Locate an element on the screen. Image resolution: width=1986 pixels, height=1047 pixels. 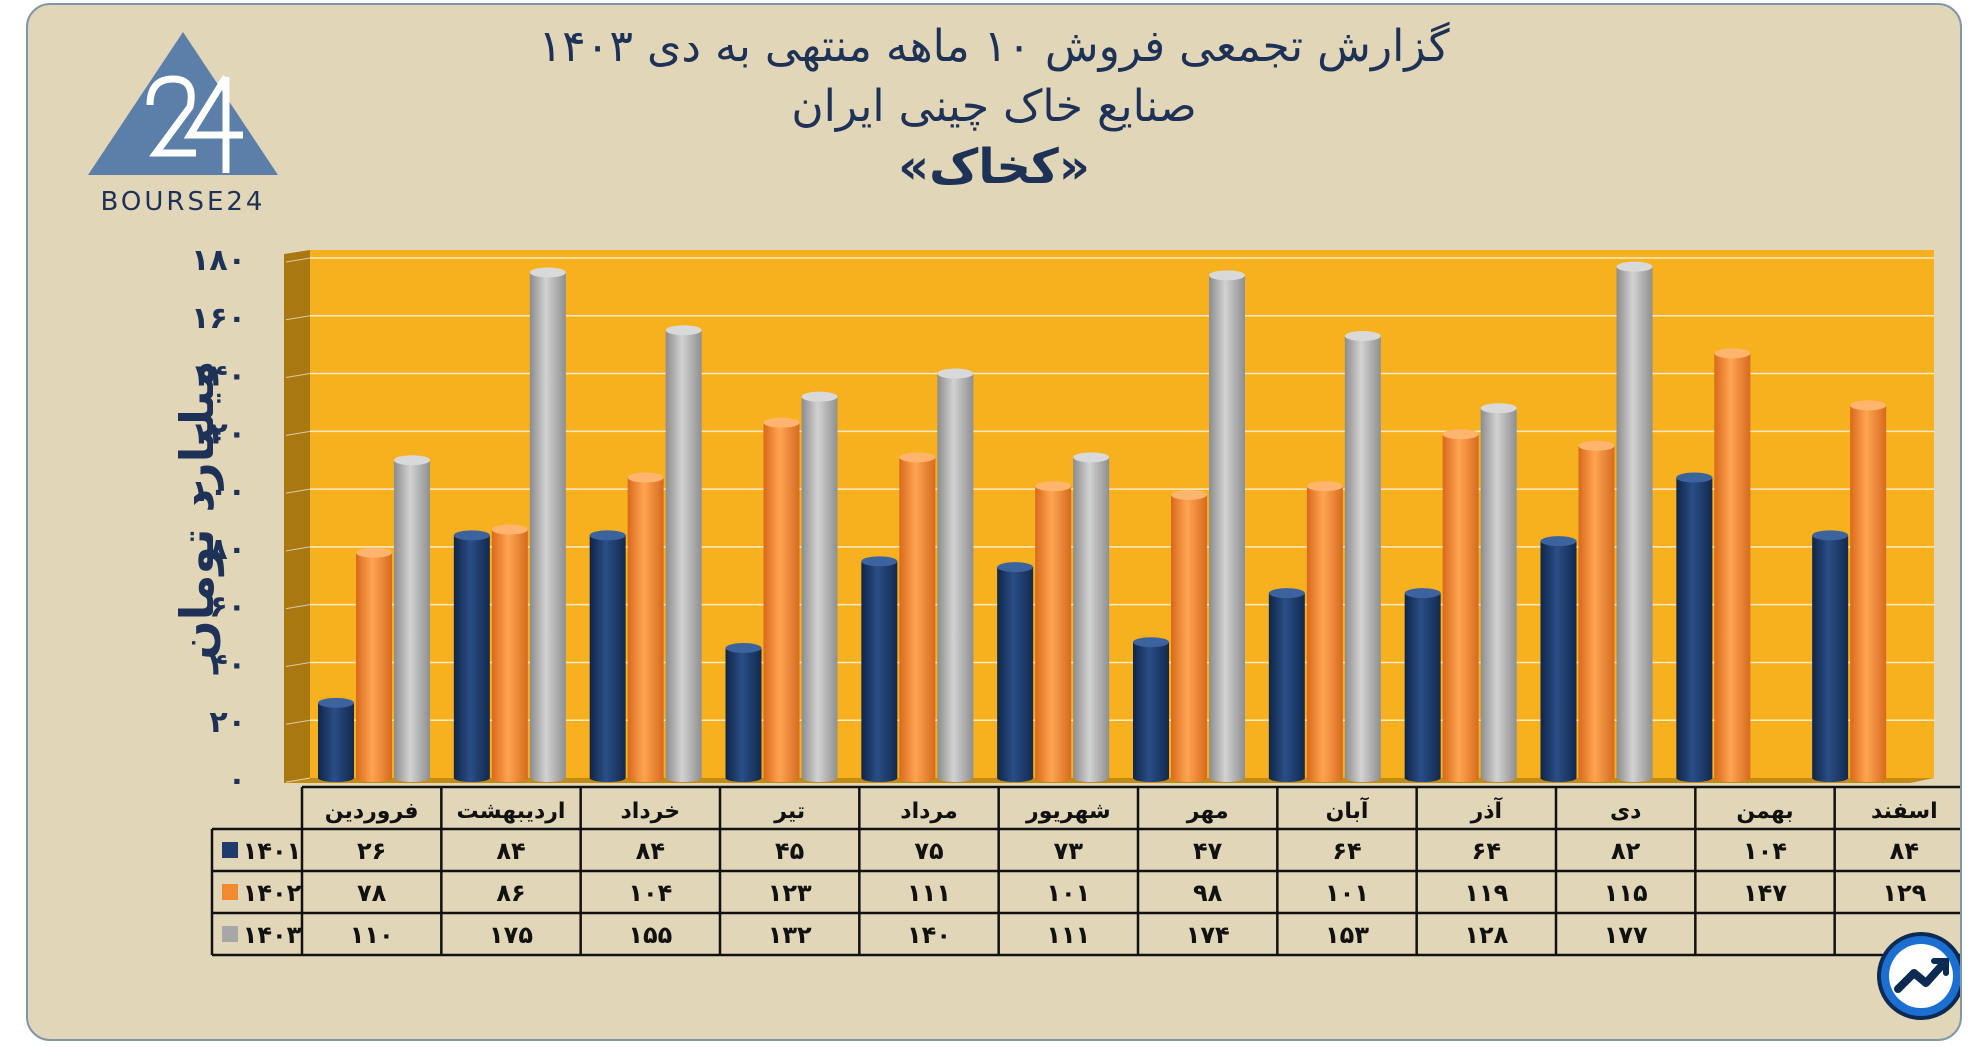
bar-۱۴۰۲-دی is located at coordinates (1596, 611).